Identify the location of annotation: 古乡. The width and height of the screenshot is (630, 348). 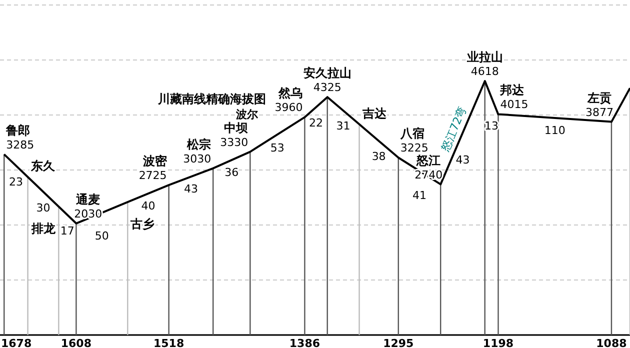
(142, 224).